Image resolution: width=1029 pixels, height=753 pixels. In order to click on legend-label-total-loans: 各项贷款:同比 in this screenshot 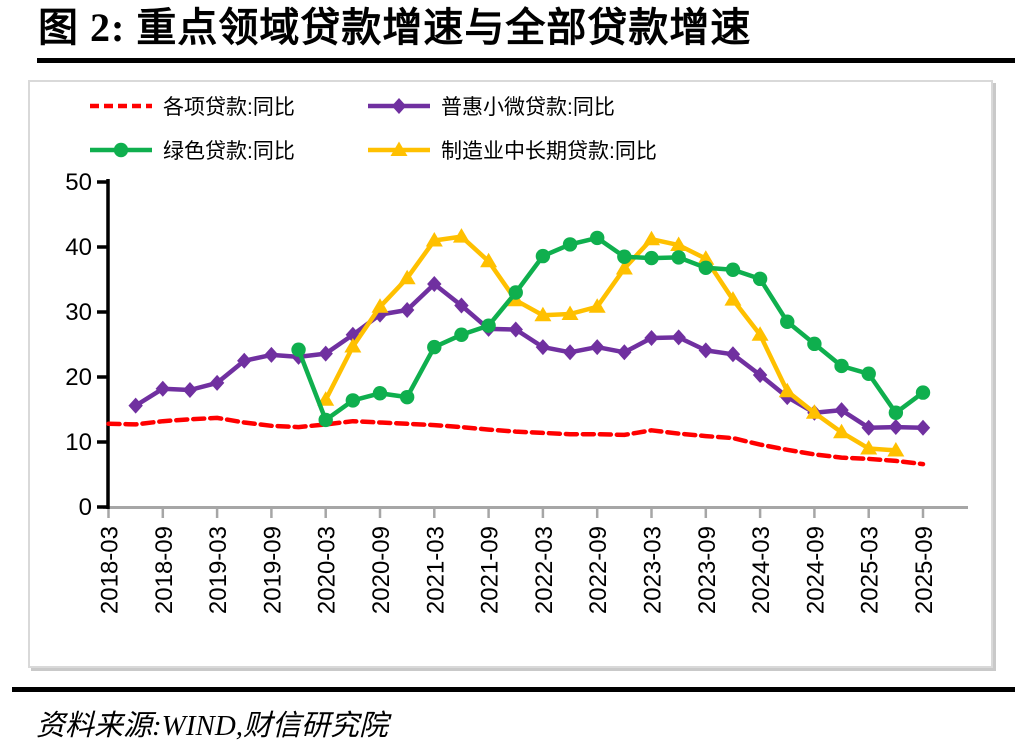, I will do `click(229, 107)`.